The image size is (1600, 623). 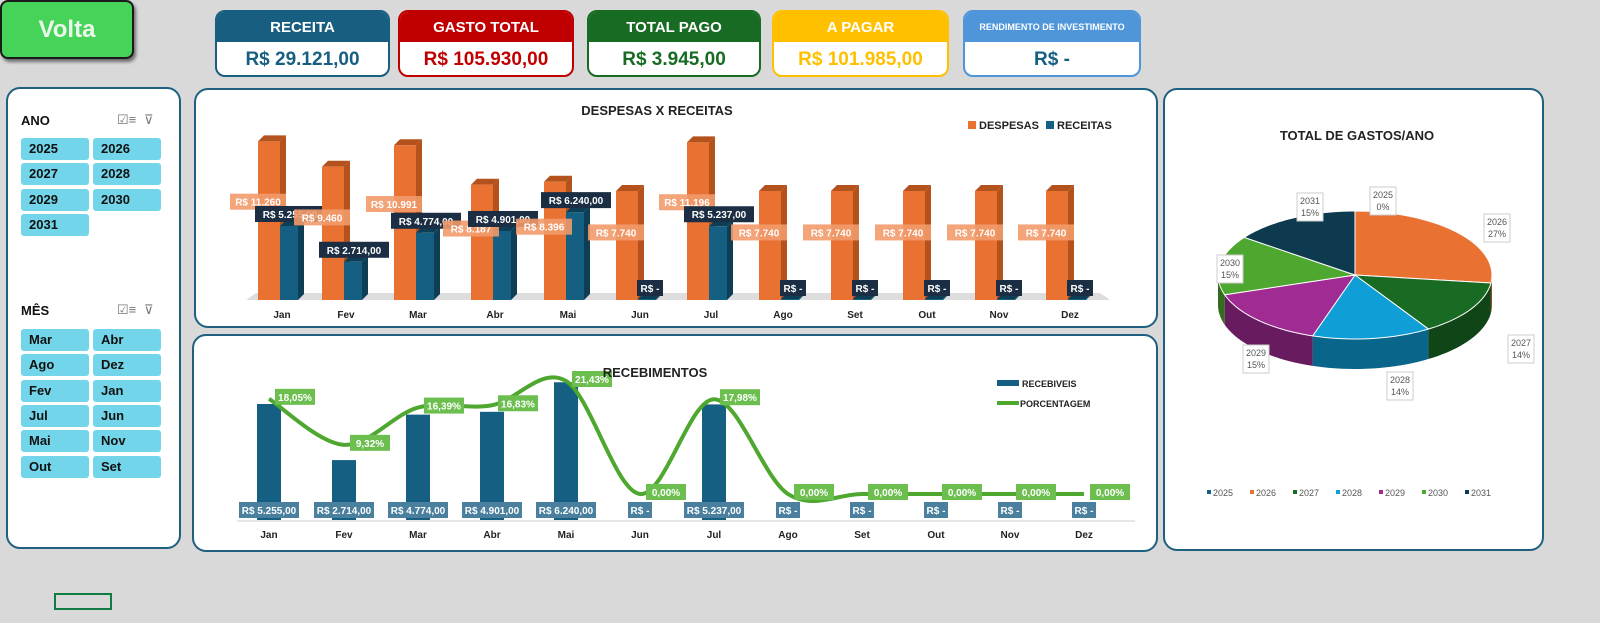 I want to click on x-tick-label: Mai, so click(x=566, y=535).